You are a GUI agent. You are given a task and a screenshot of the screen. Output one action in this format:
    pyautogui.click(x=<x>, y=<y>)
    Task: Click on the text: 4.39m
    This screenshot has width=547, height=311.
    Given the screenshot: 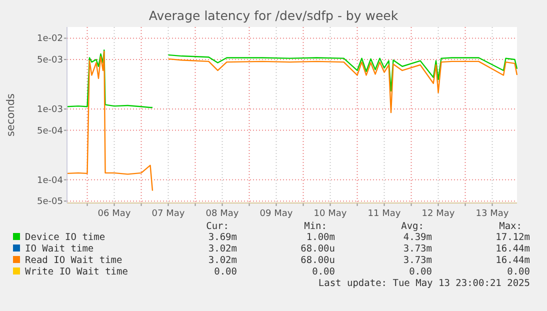 What is the action you would take?
    pyautogui.click(x=417, y=237)
    